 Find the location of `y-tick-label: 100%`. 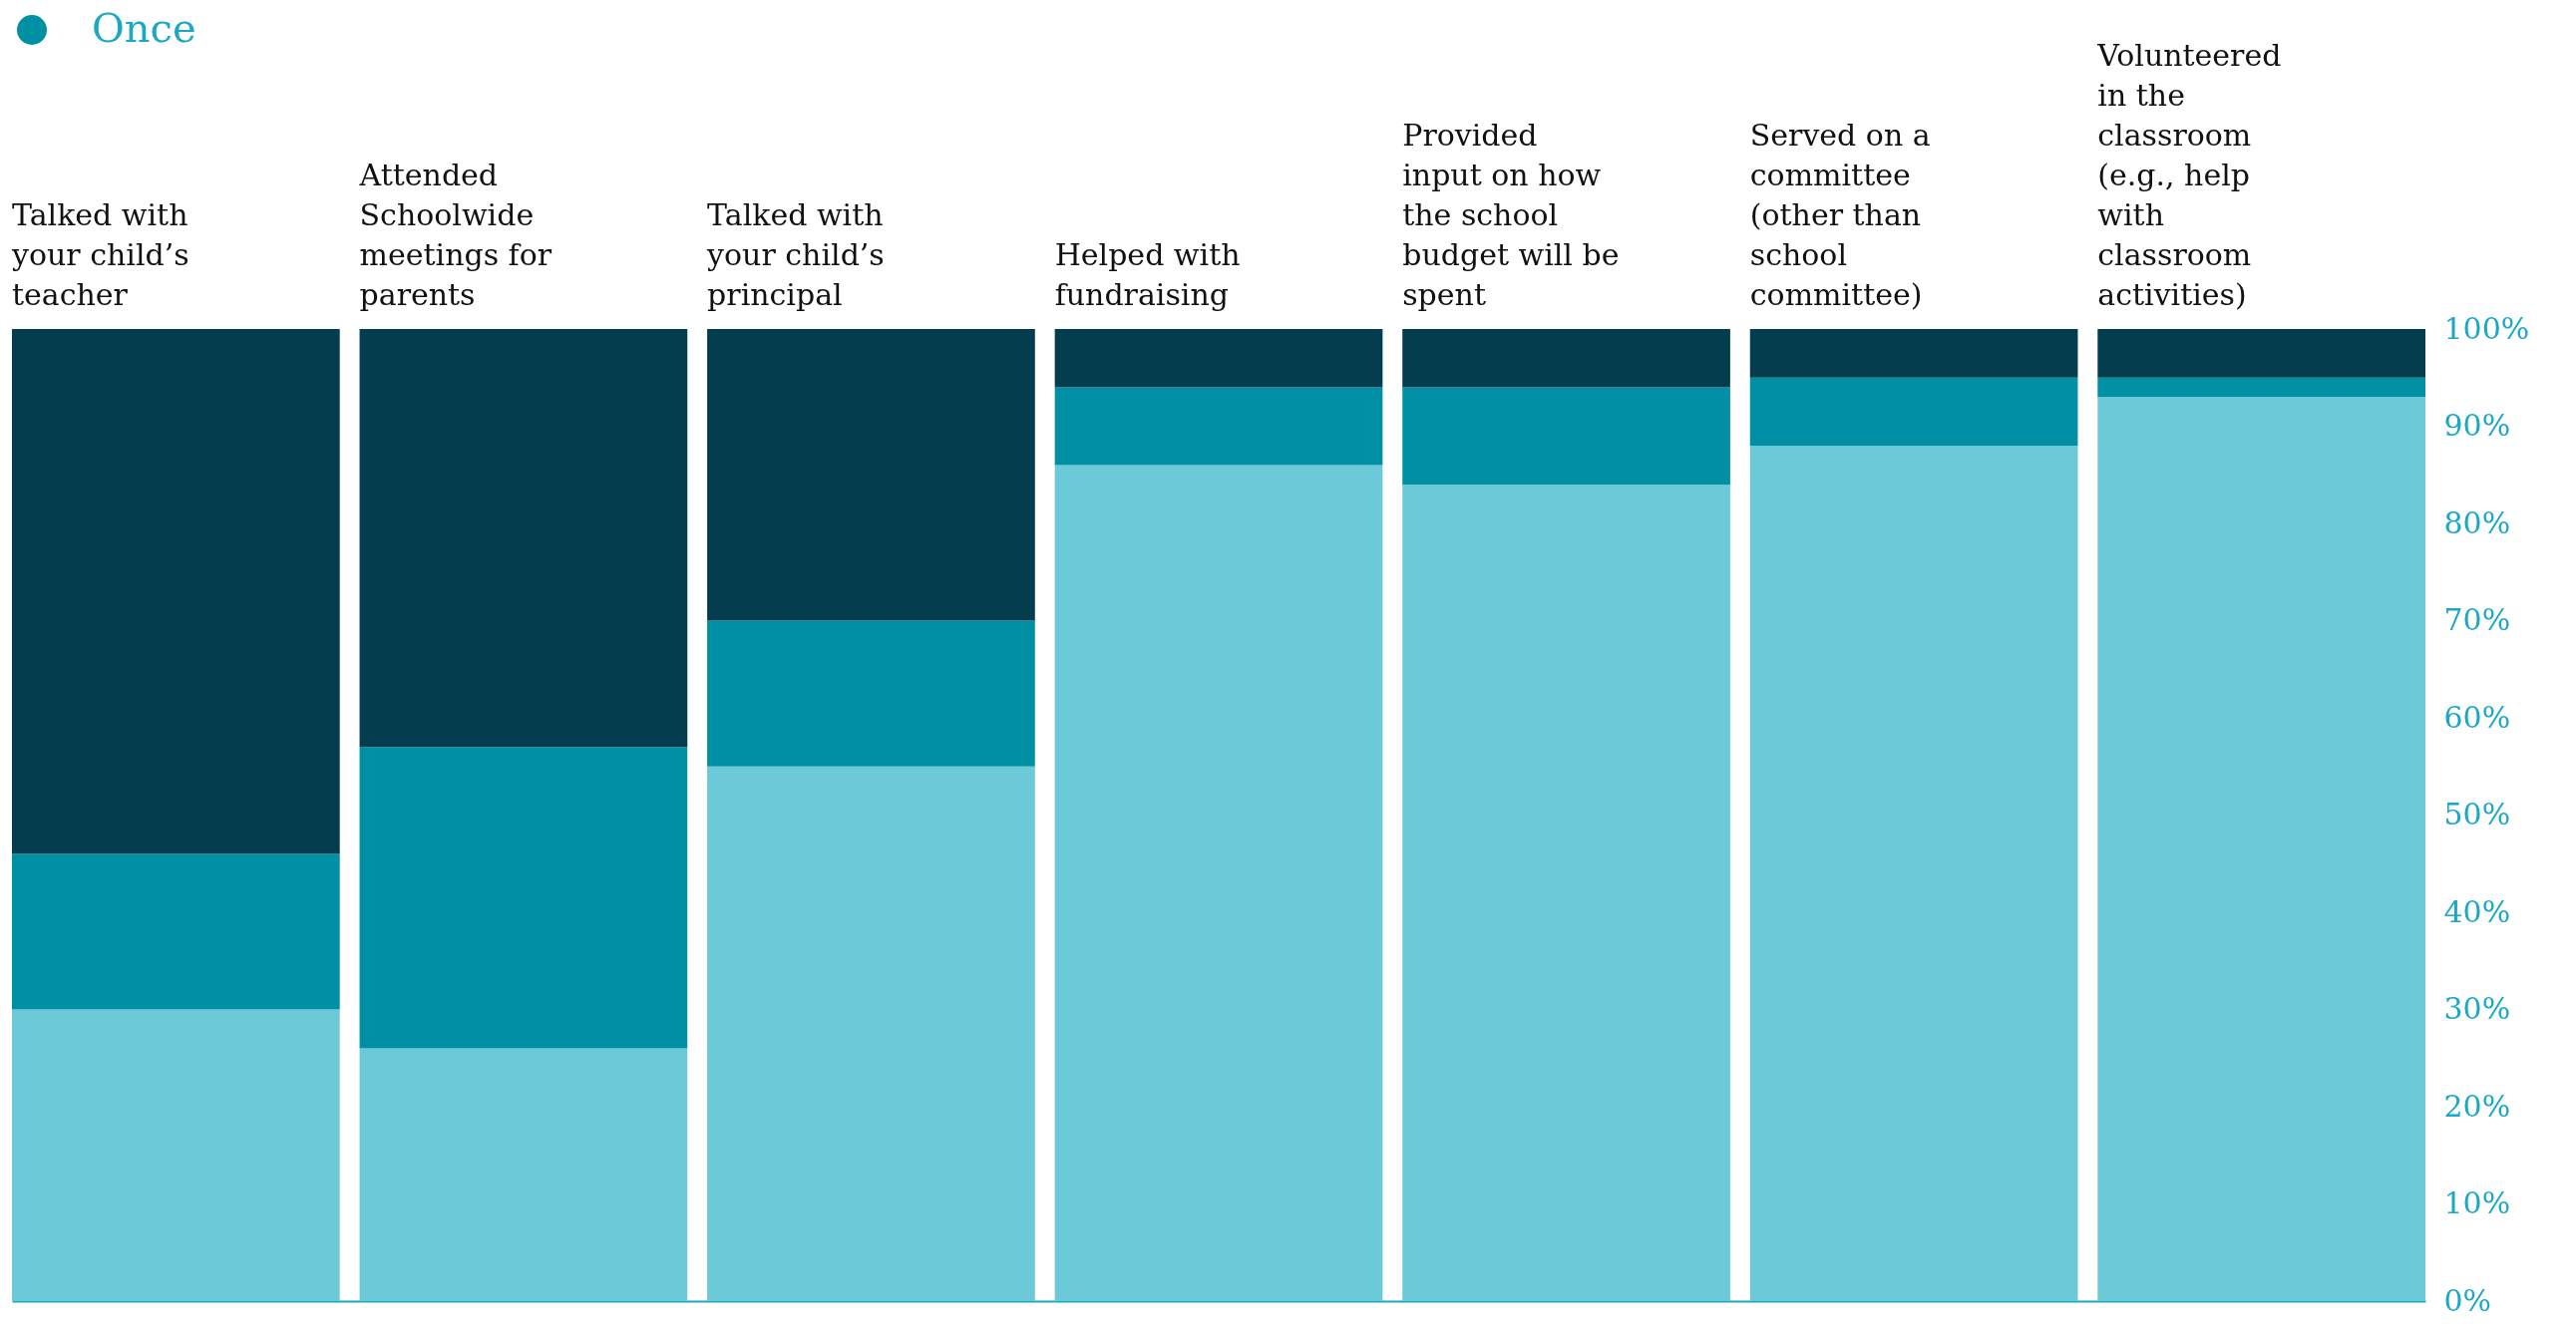

y-tick-label: 100% is located at coordinates (2486, 328).